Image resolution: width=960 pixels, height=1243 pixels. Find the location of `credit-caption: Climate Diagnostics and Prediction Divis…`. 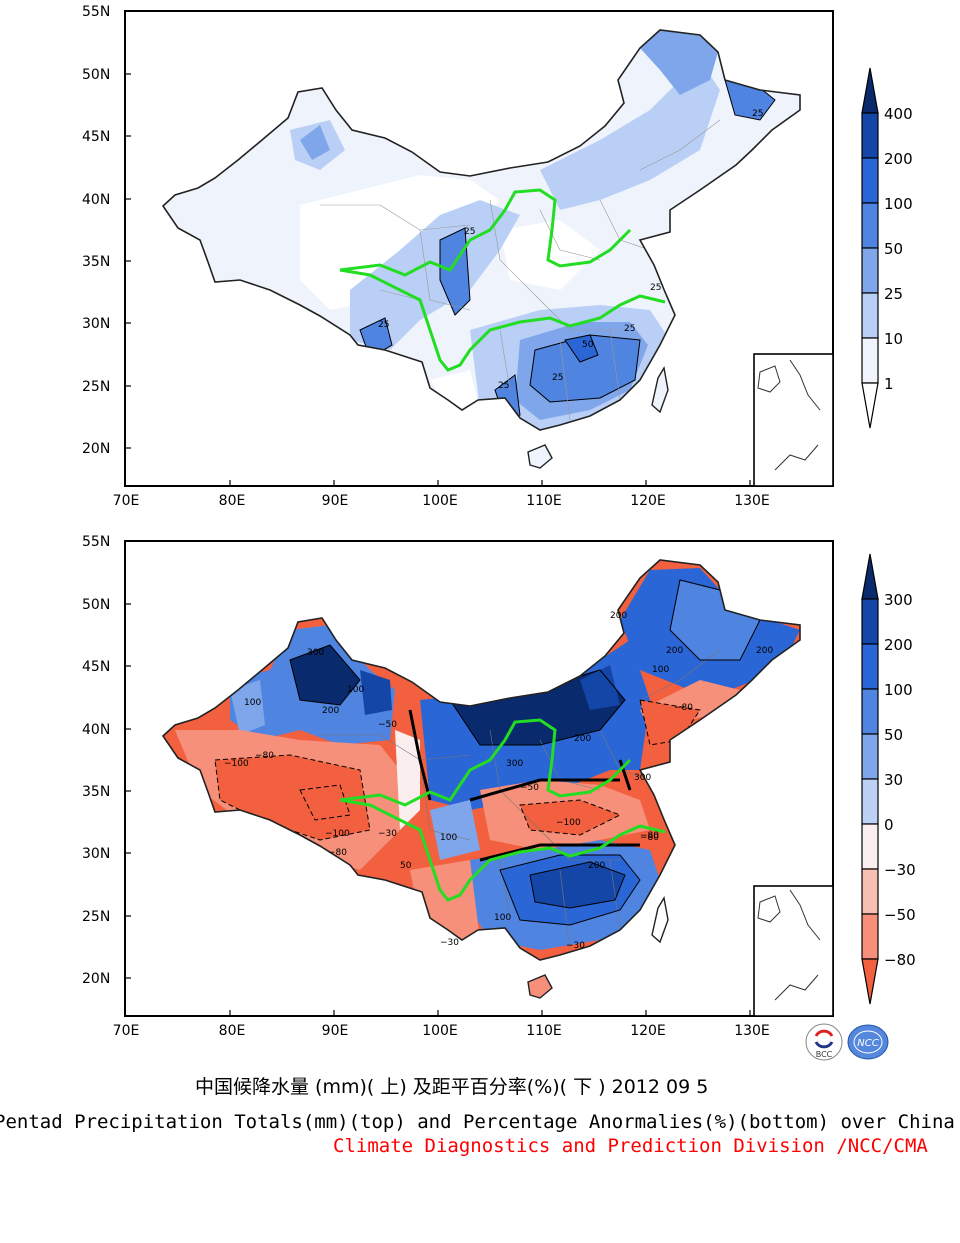

credit-caption: Climate Diagnostics and Prediction Divis… is located at coordinates (630, 1146).